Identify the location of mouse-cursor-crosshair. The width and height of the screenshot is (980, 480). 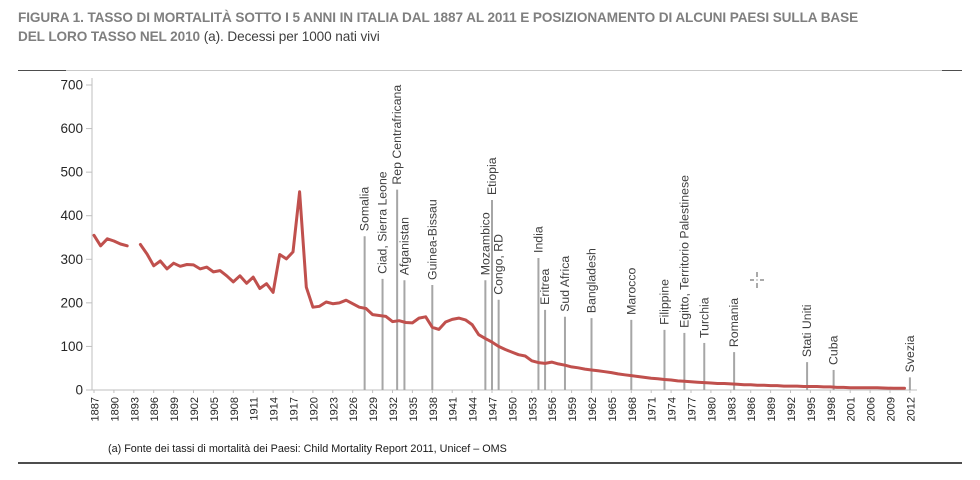
(757, 280).